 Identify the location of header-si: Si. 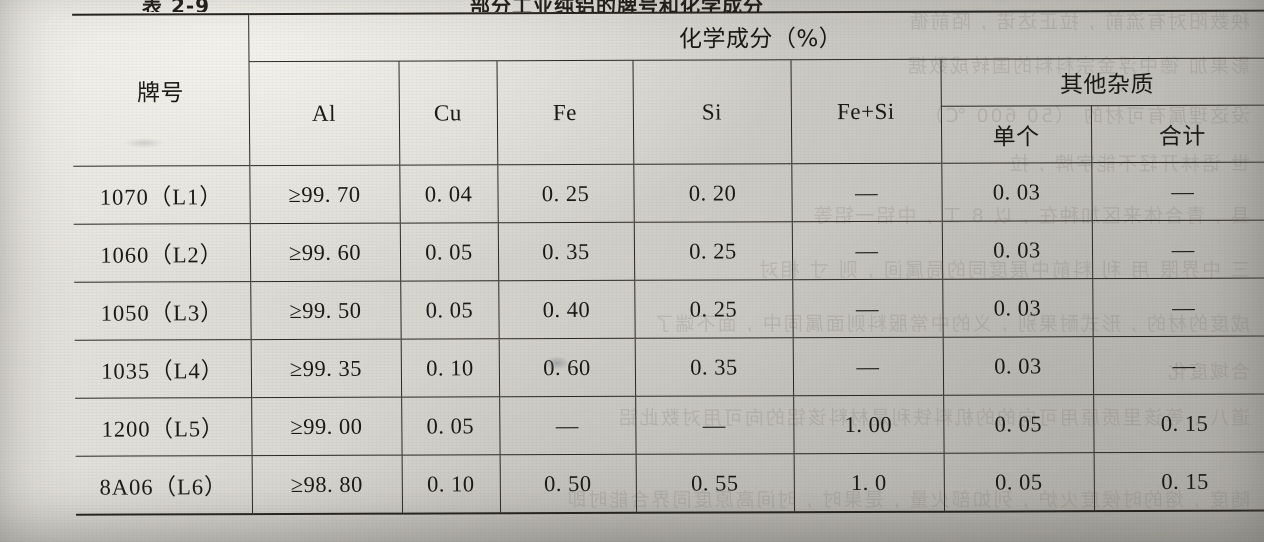
(712, 112).